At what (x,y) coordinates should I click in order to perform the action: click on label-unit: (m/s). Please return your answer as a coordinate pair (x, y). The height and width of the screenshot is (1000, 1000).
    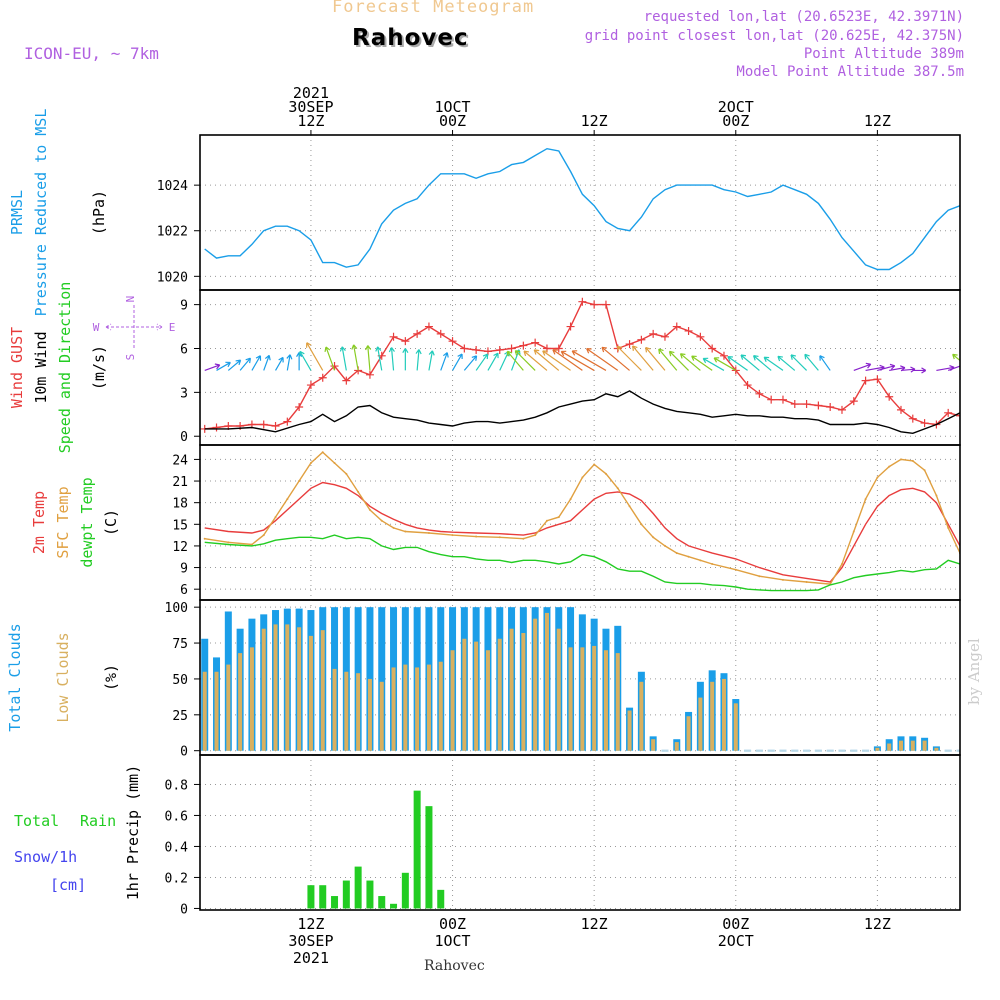
    Looking at the image, I should click on (99, 367).